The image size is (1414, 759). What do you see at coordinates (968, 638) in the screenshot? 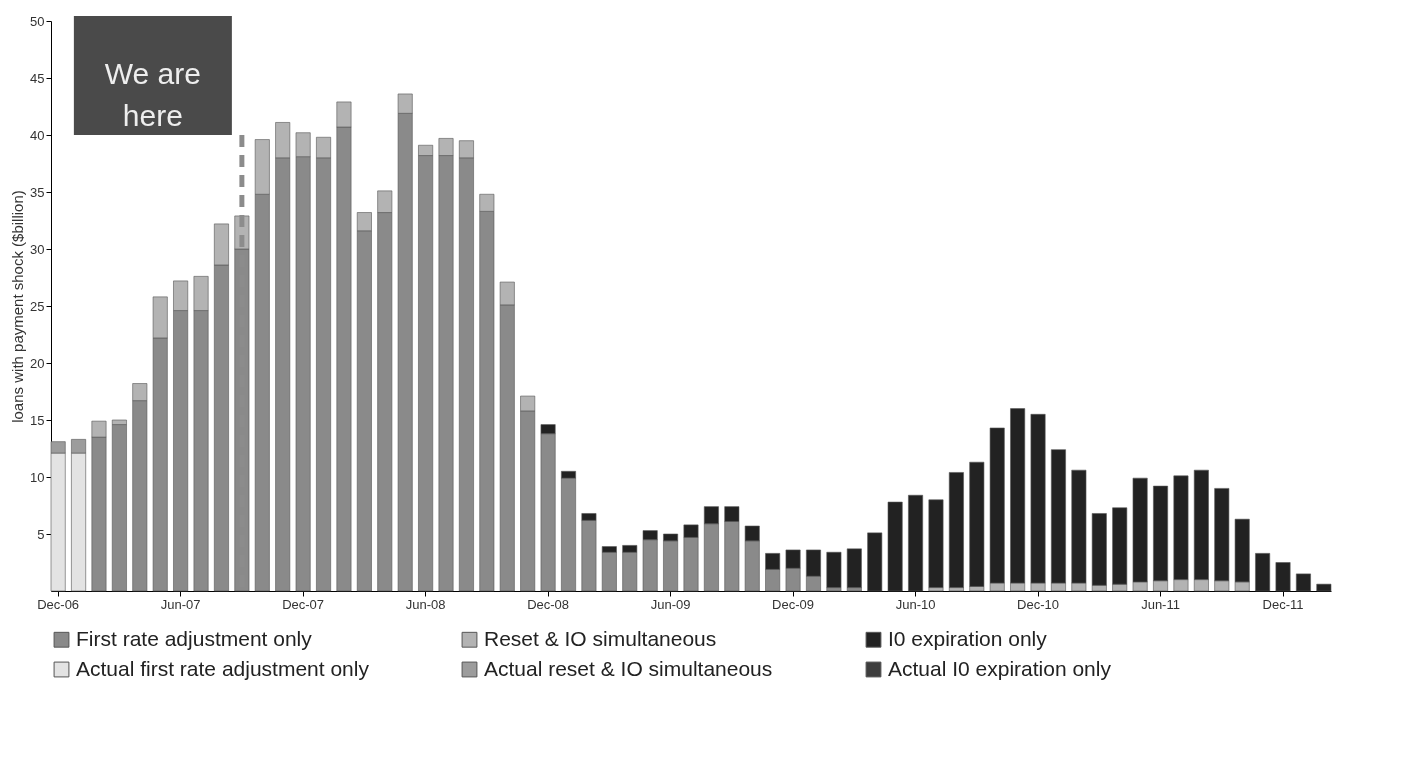
I see `legend-label: I0 expiration only` at bounding box center [968, 638].